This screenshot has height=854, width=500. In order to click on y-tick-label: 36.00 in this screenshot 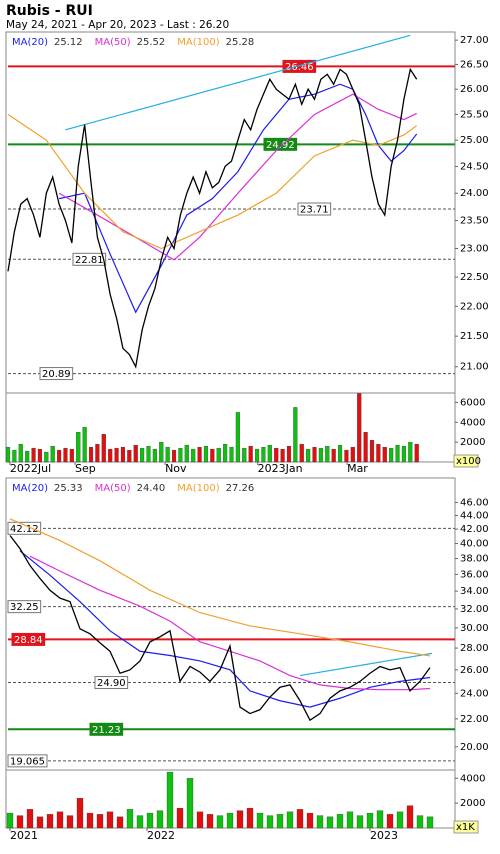, I will do `click(474, 574)`.